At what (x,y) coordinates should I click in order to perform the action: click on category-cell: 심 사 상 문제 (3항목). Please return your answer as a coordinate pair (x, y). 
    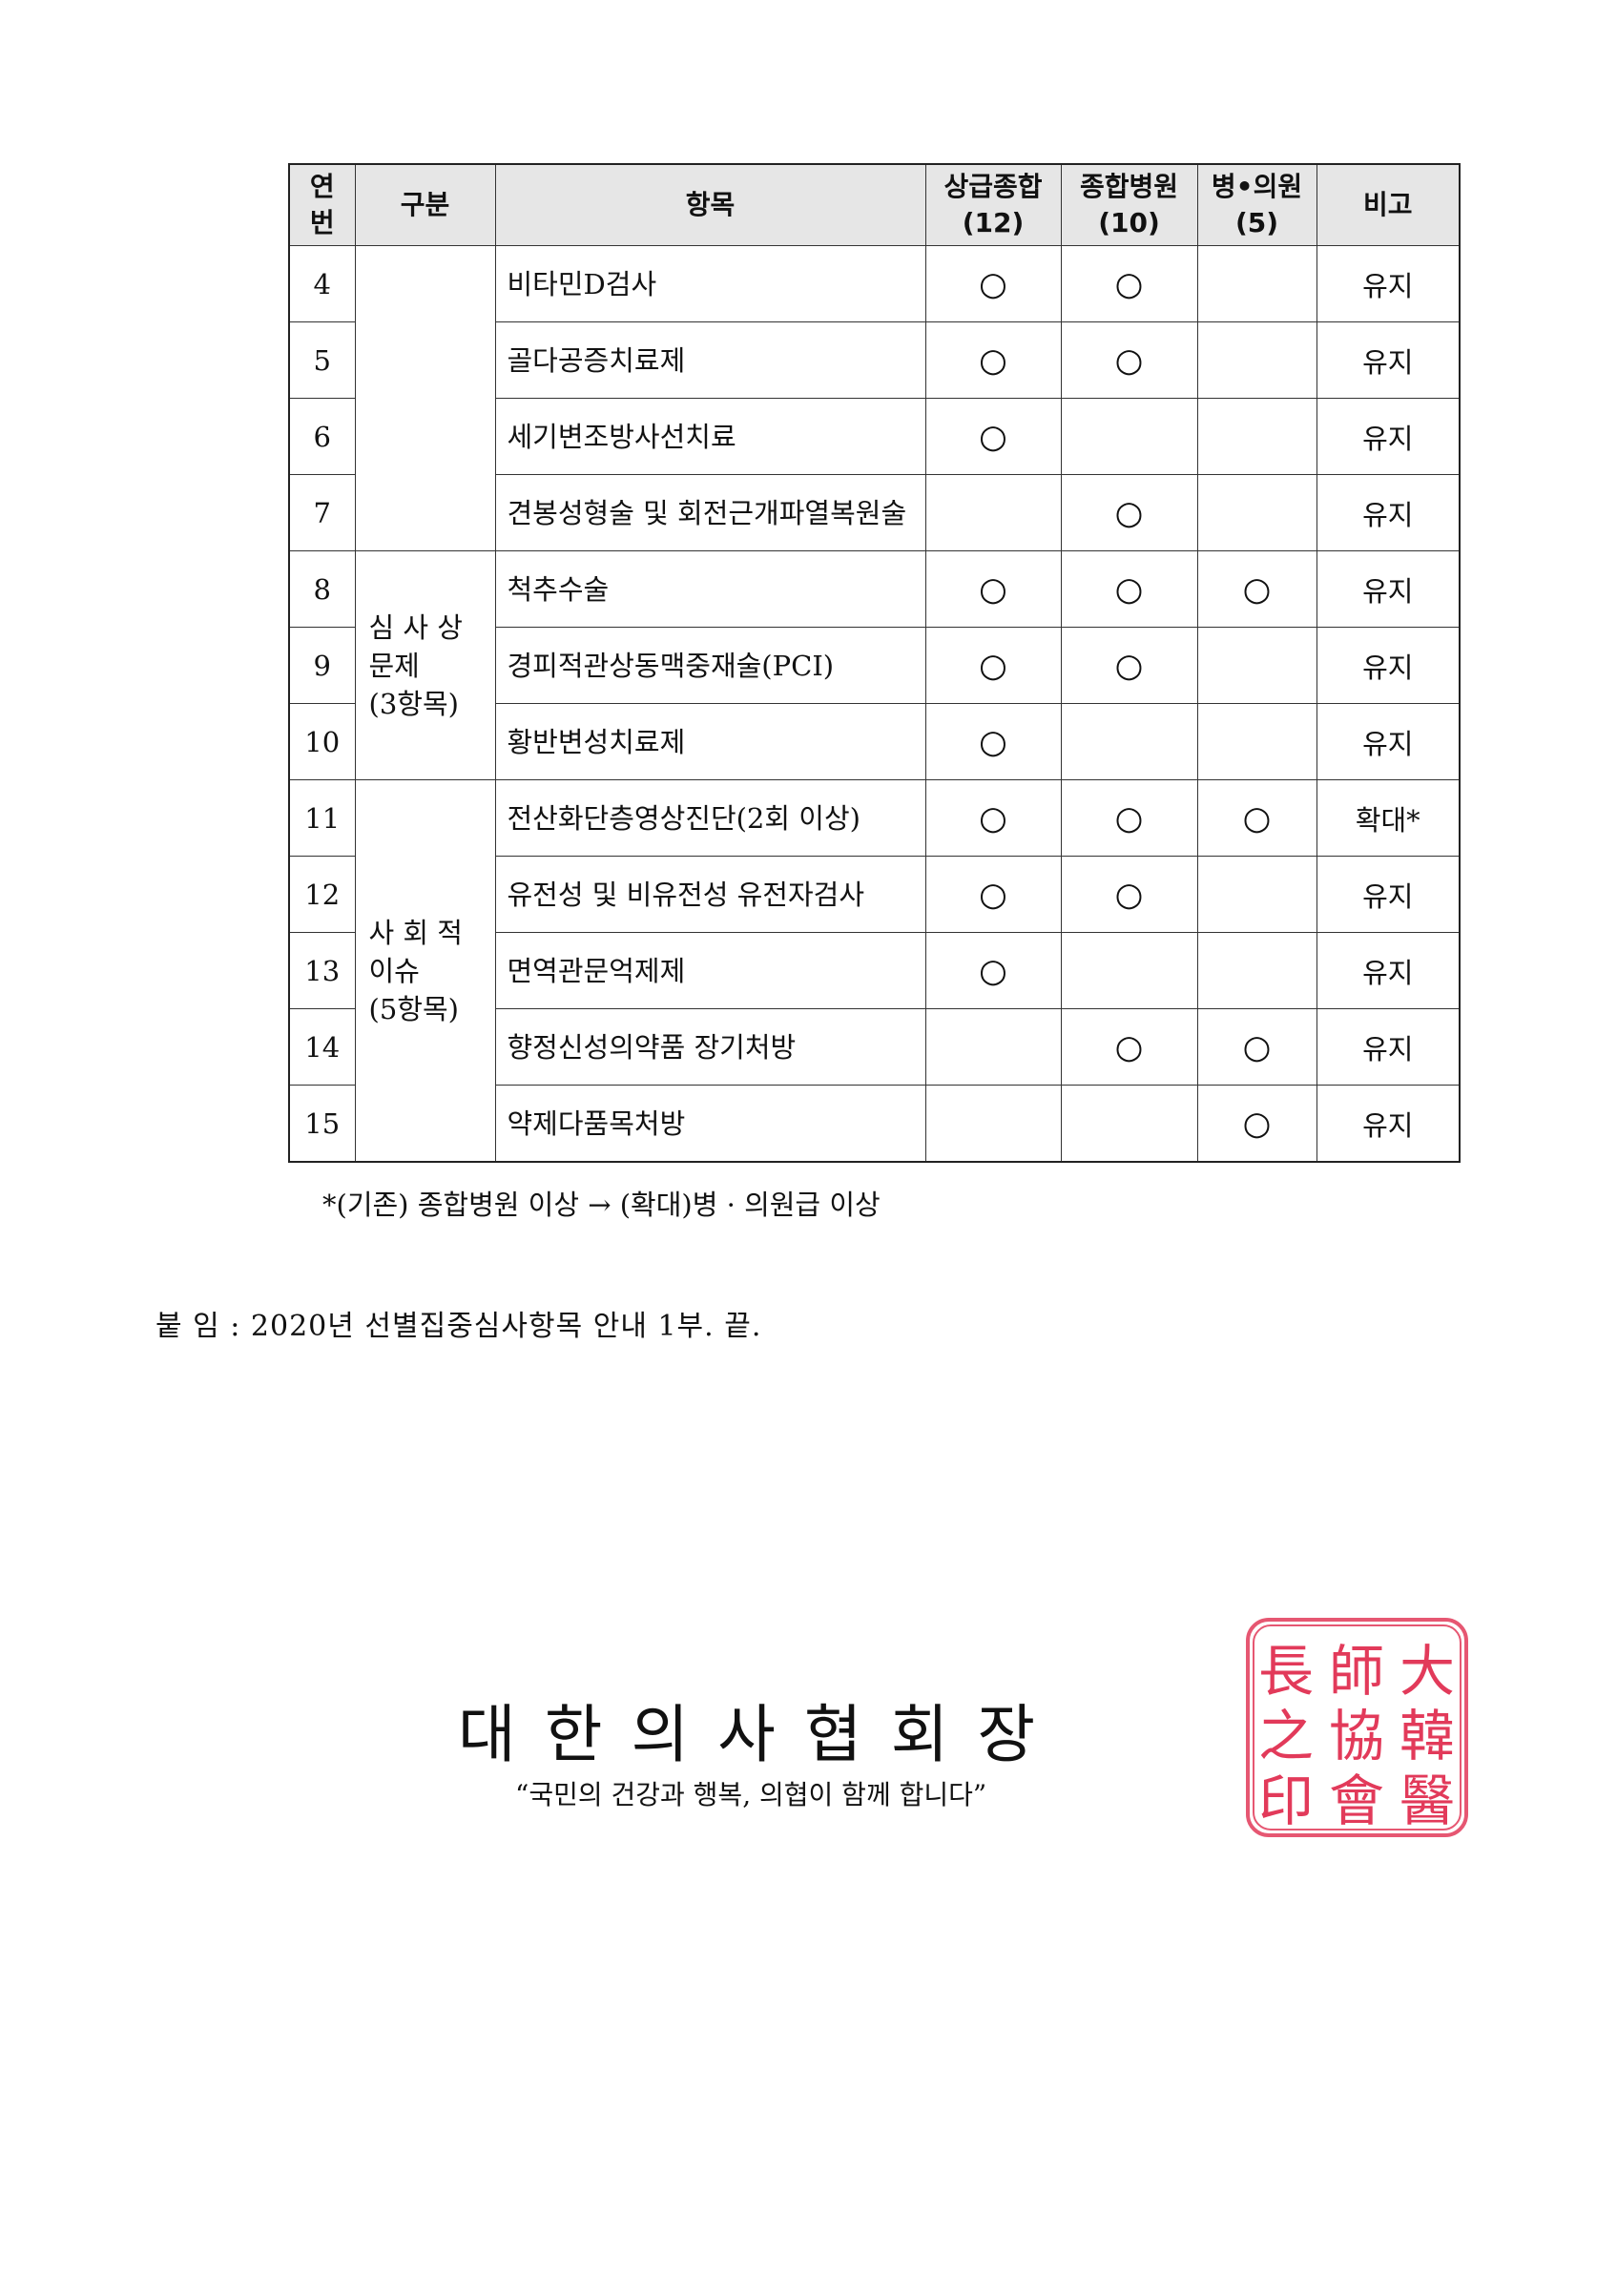
    Looking at the image, I should click on (425, 665).